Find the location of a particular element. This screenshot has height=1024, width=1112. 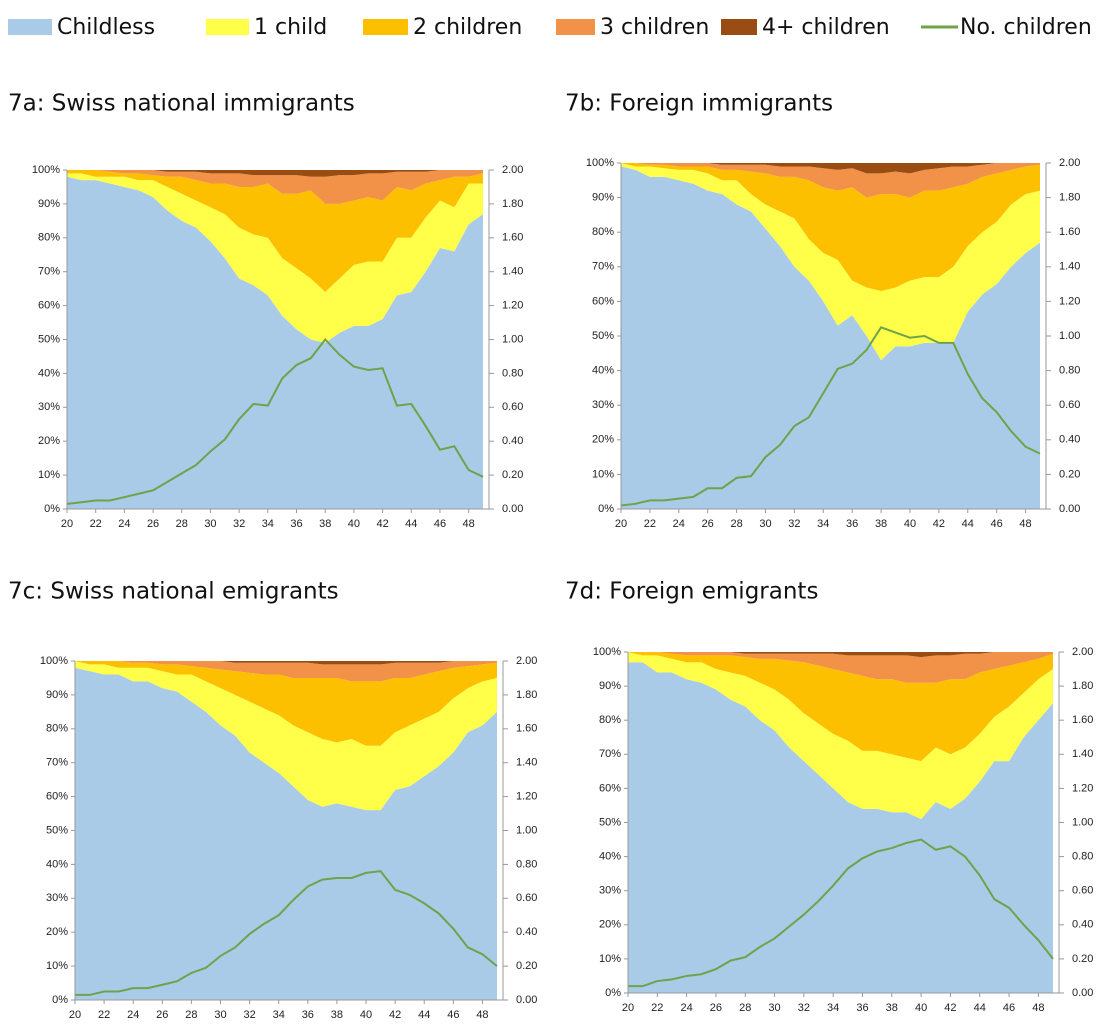

x-tick-label: 24 is located at coordinates (124, 524).